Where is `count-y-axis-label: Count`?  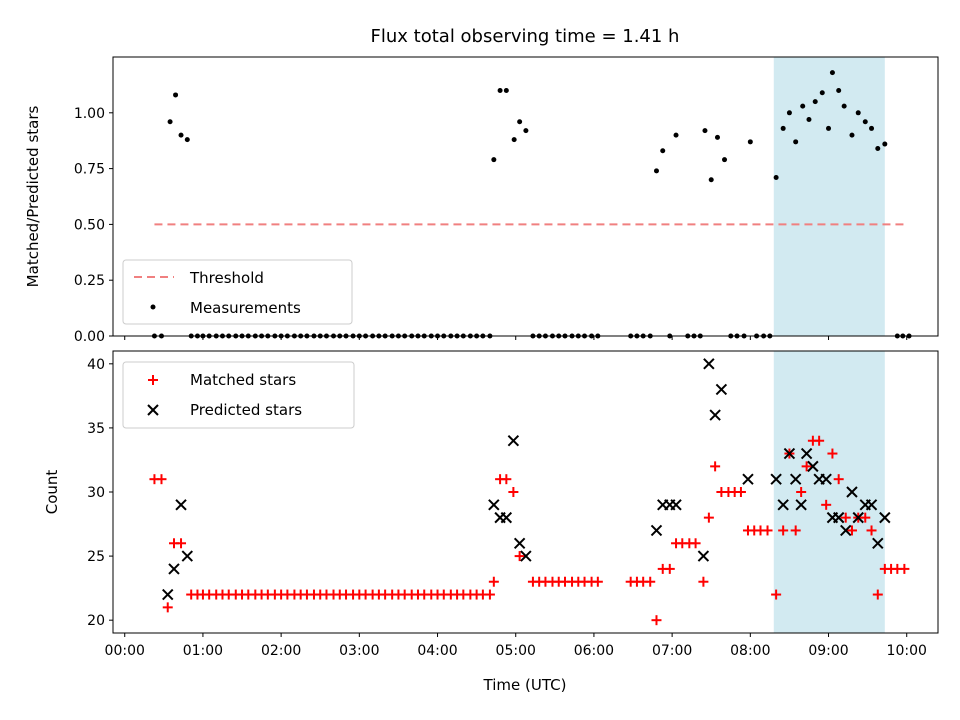
count-y-axis-label: Count is located at coordinates (52, 492).